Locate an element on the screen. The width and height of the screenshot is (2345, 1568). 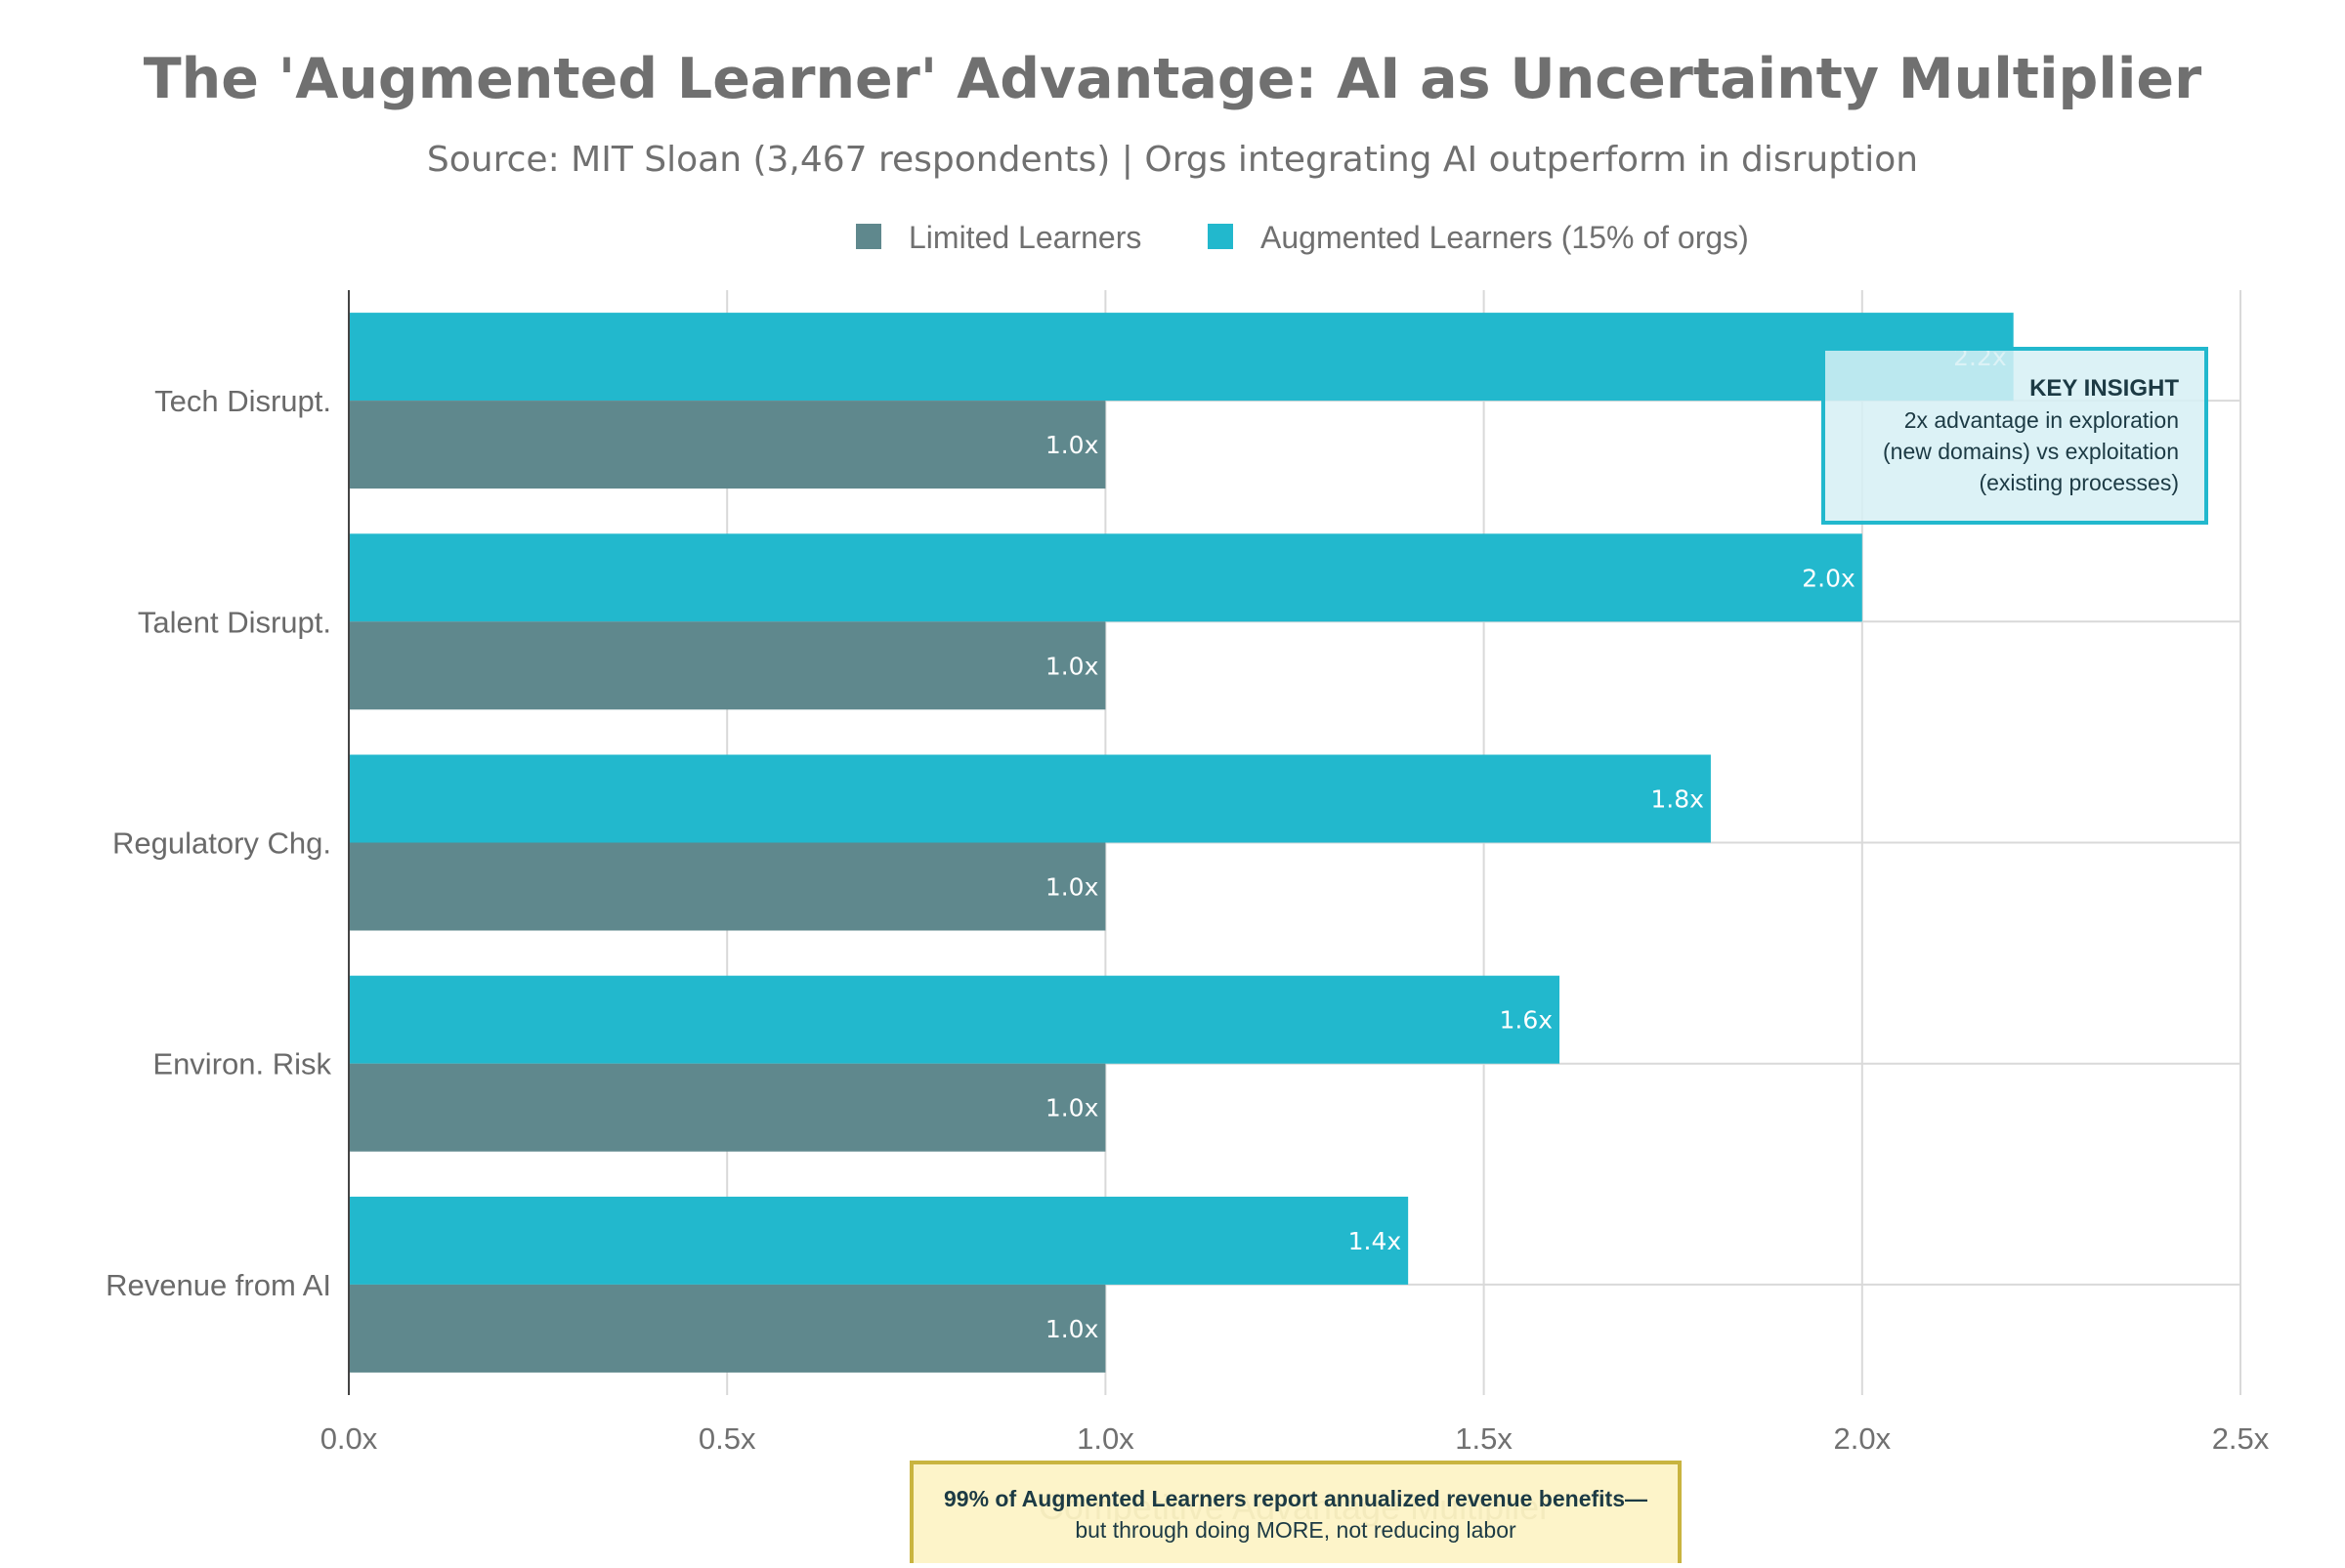
key-insight-line: (new domains) vs exploitation is located at coordinates (2031, 451).